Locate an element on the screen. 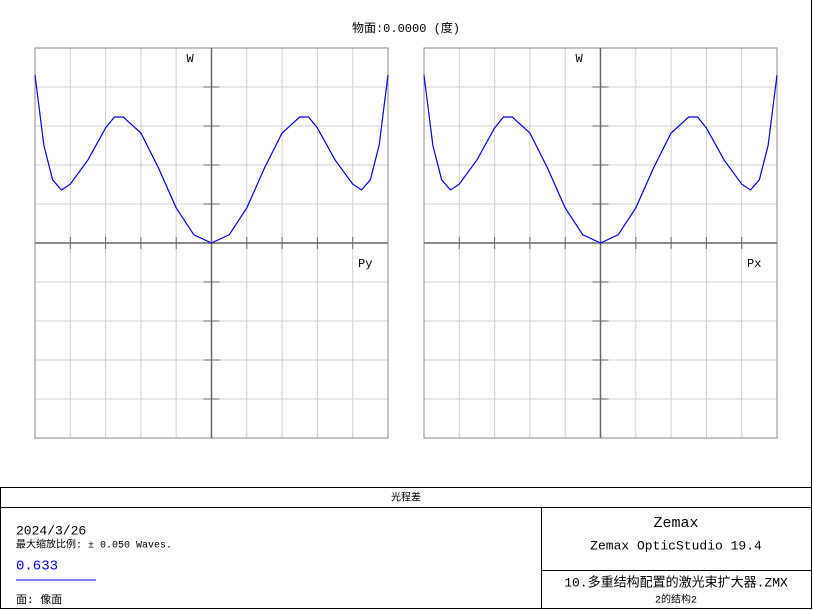  file: 10.多重结构配置的激光束扩大器.ZMX is located at coordinates (676, 582).